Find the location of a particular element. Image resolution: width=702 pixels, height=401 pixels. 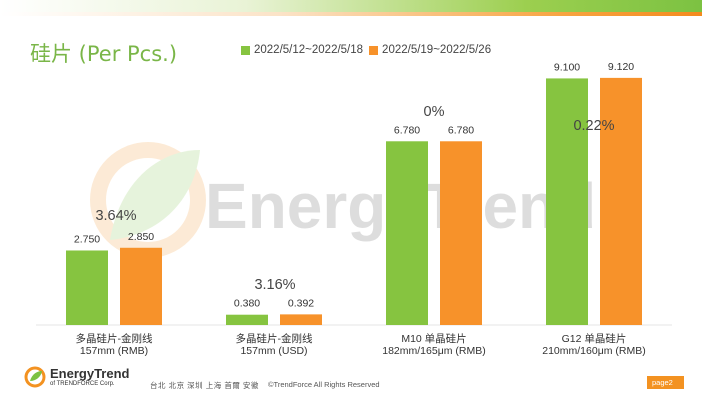

bar-cat4-series1 is located at coordinates (567, 201).